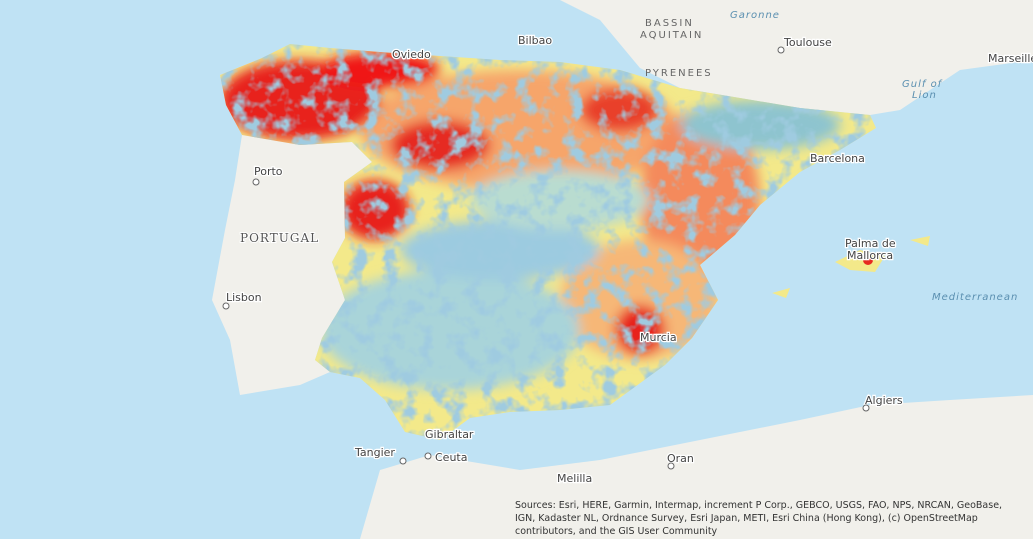  What do you see at coordinates (669, 23) in the screenshot?
I see `region-label: BASSIN` at bounding box center [669, 23].